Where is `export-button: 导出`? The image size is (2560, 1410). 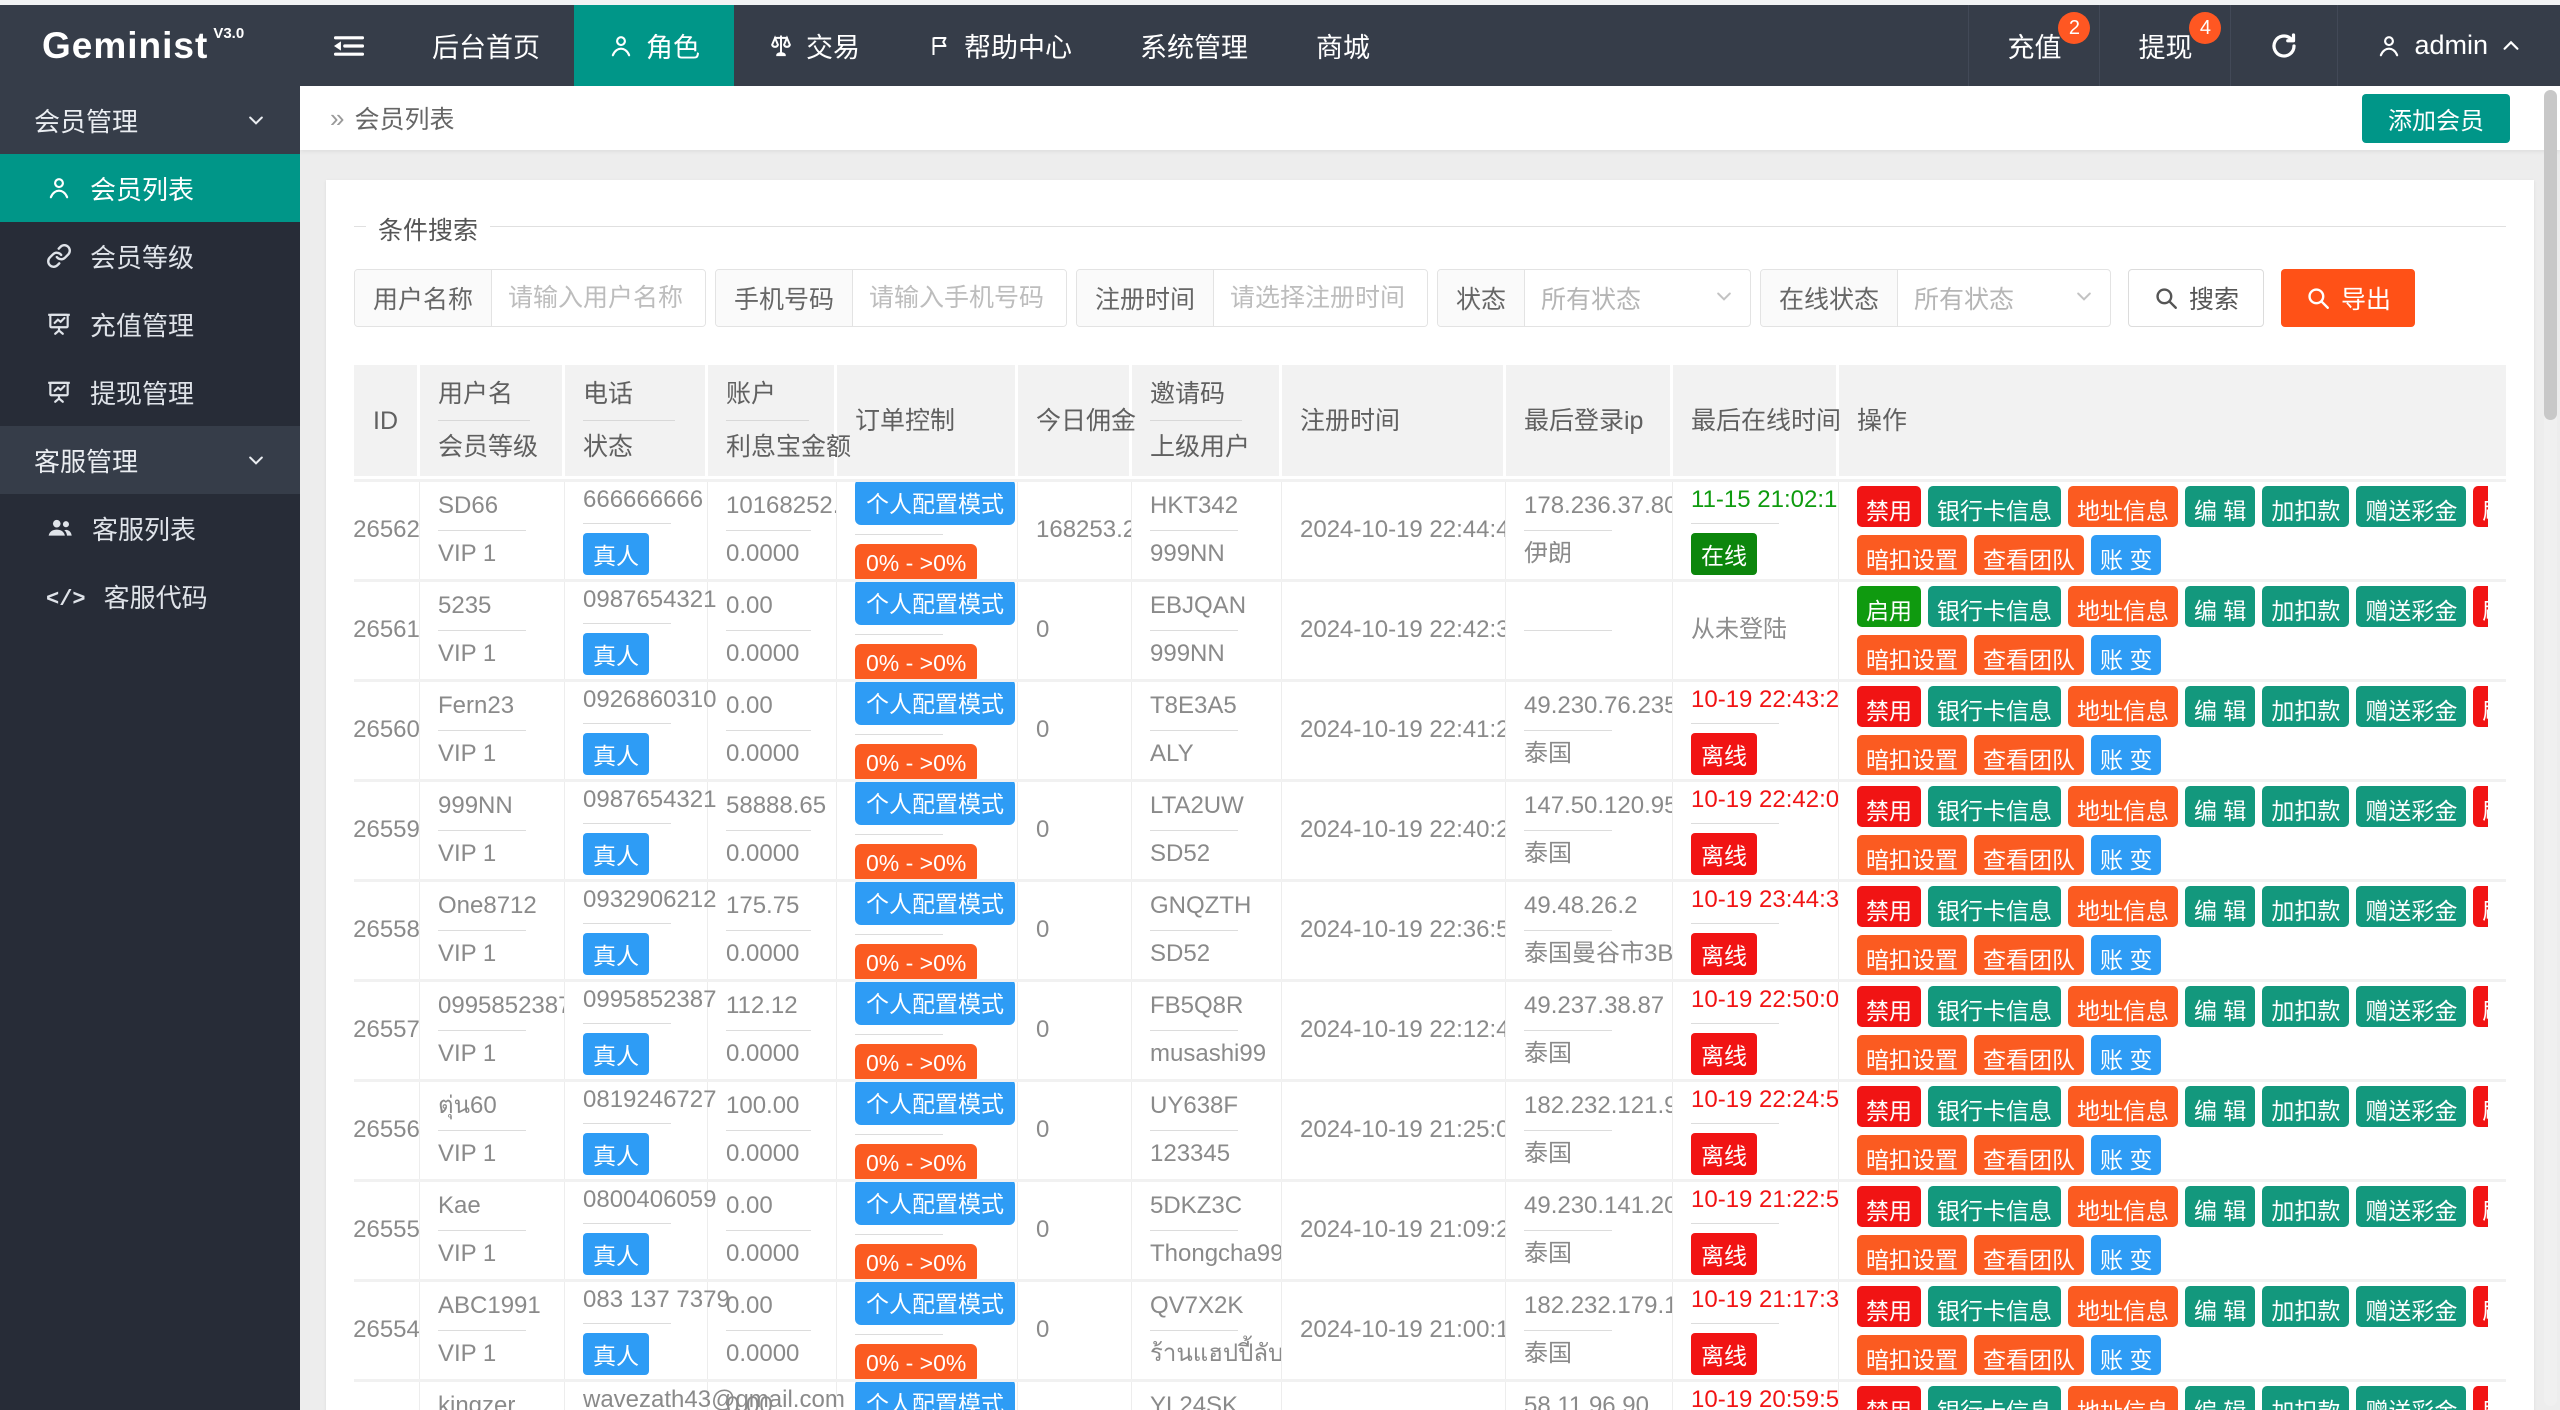
export-button: 导出 is located at coordinates (2348, 298).